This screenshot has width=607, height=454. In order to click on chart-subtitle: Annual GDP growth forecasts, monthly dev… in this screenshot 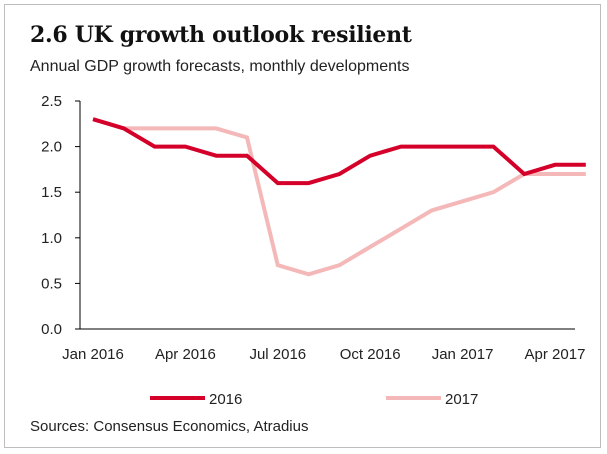, I will do `click(220, 66)`.